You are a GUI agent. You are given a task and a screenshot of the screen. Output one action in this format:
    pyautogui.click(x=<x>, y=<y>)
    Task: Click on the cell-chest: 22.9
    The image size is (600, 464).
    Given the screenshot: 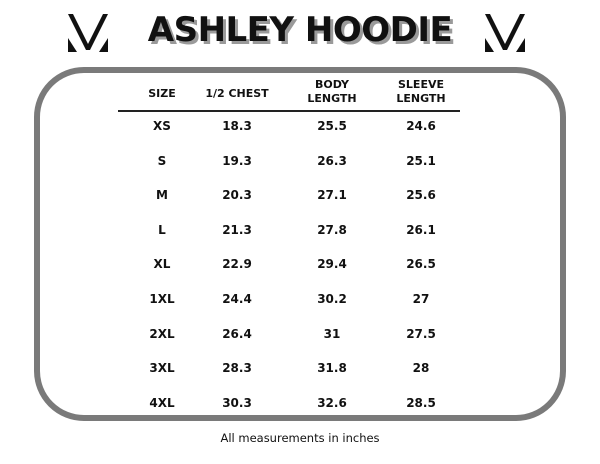 What is the action you would take?
    pyautogui.click(x=237, y=264)
    